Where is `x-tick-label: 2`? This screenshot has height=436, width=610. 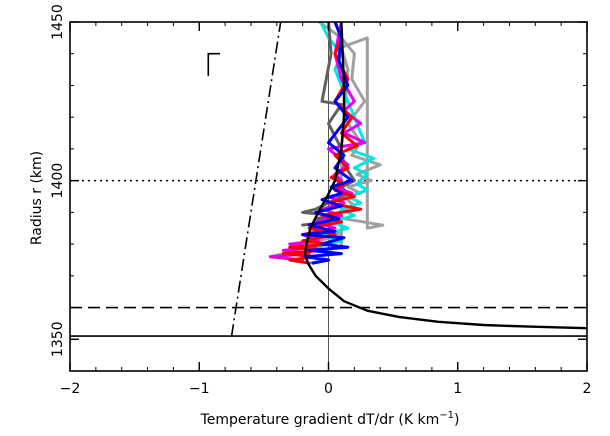 x-tick-label: 2 is located at coordinates (587, 389).